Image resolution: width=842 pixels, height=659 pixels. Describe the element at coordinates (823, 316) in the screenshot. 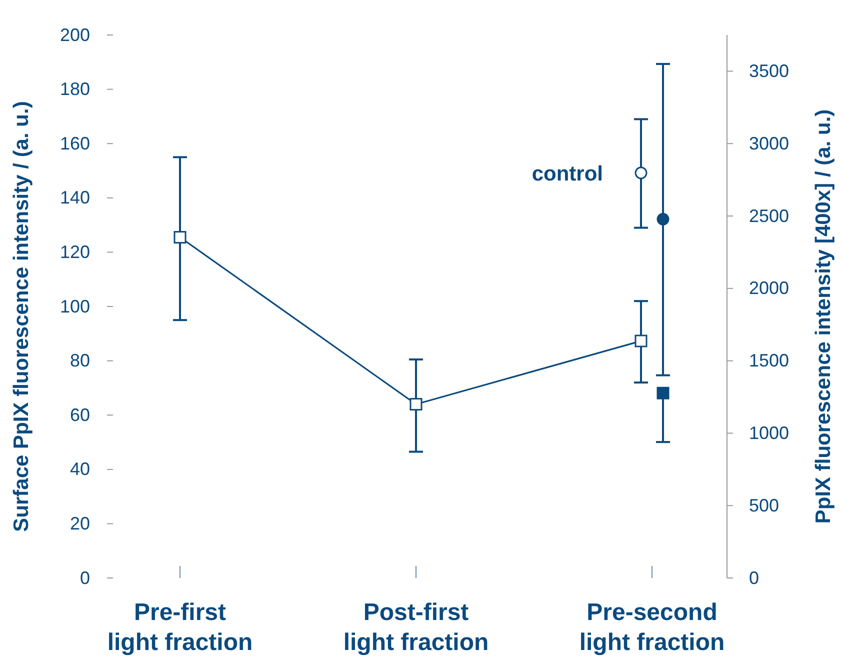

I see `y2-axis-title: PpIX fluorescence intensity [400x] / (a. u.)` at that location.